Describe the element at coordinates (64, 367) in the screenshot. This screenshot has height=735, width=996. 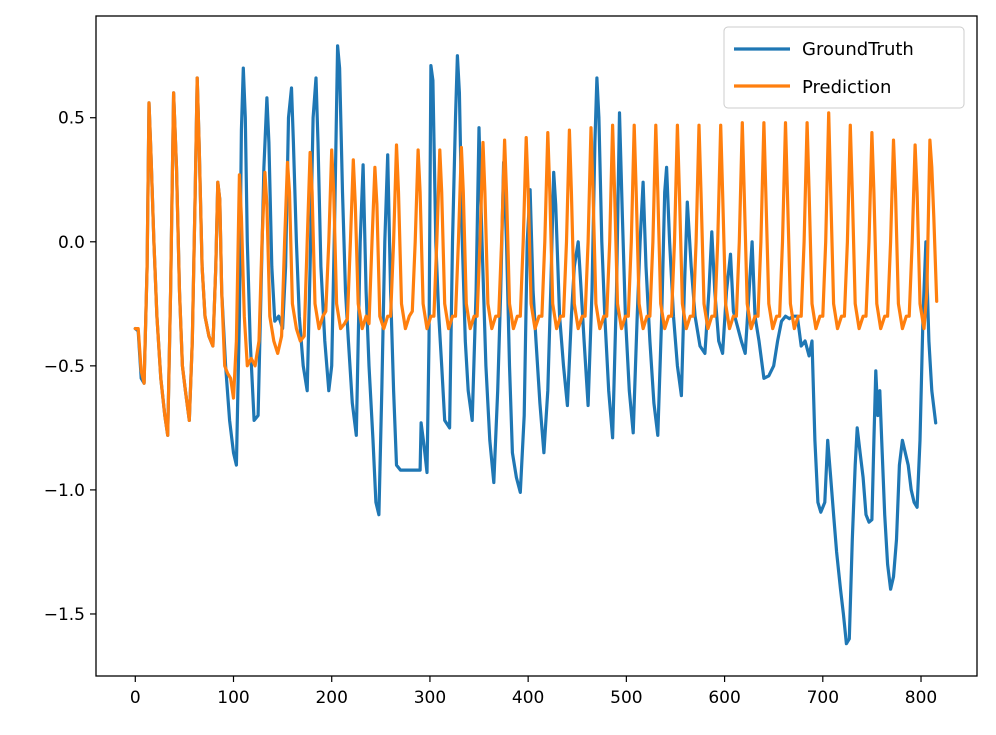
I see `y-tick-label: −0.5` at that location.